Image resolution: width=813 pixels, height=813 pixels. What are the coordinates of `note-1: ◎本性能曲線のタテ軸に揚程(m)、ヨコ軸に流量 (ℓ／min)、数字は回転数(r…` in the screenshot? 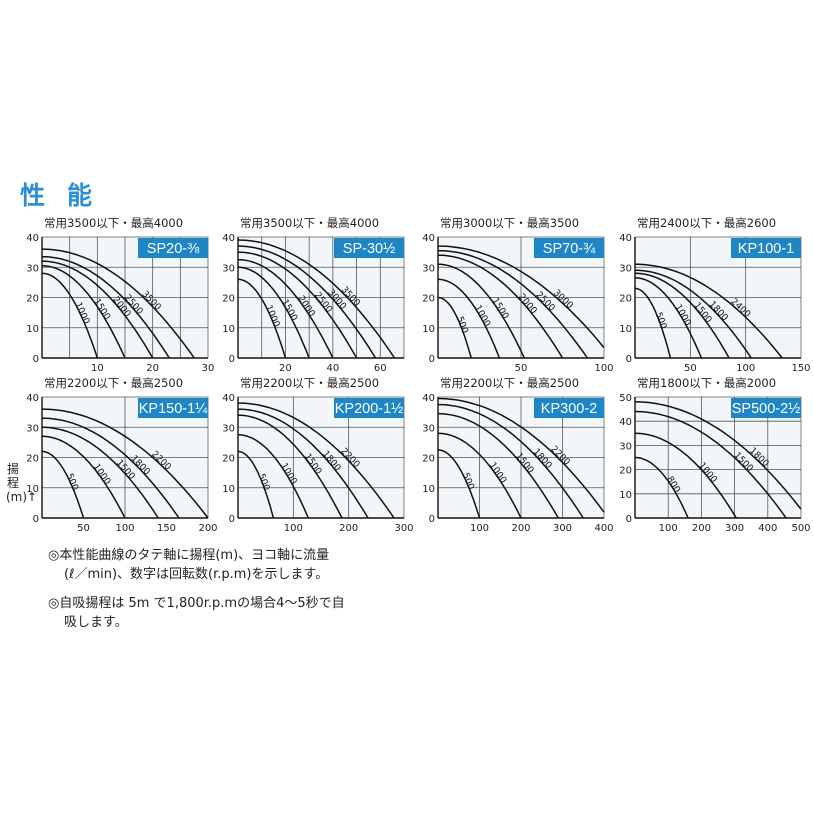 It's located at (196, 565).